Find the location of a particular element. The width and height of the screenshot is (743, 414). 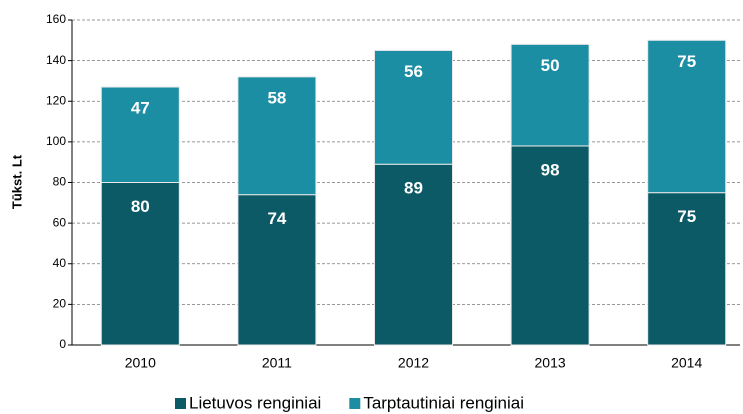

y-tick-label: 20 is located at coordinates (60, 304).